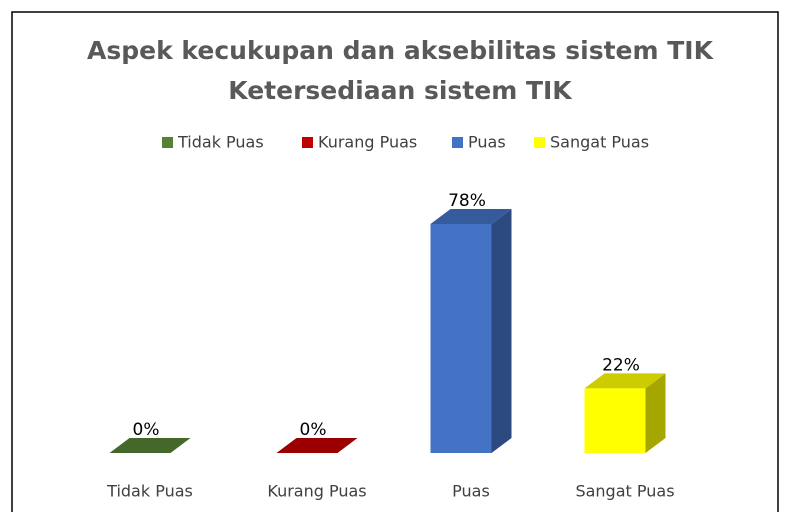  Describe the element at coordinates (624, 491) in the screenshot. I see `x-tick-label: Sangat Puas` at that location.